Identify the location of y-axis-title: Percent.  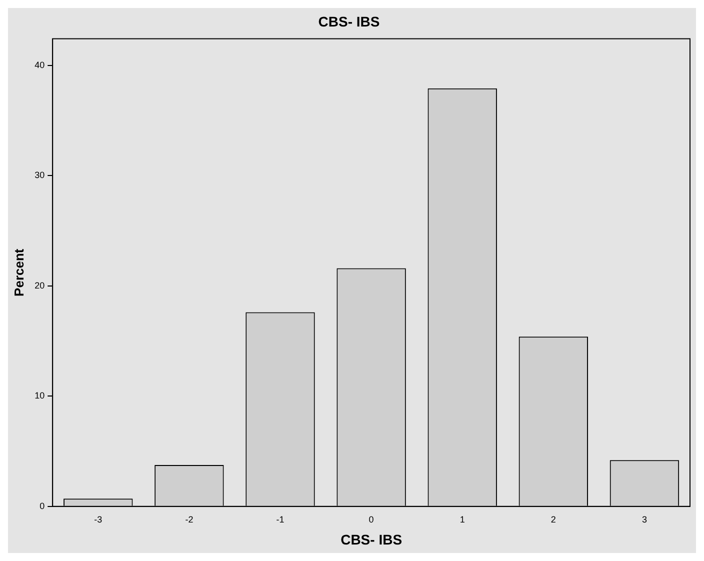
(18, 272).